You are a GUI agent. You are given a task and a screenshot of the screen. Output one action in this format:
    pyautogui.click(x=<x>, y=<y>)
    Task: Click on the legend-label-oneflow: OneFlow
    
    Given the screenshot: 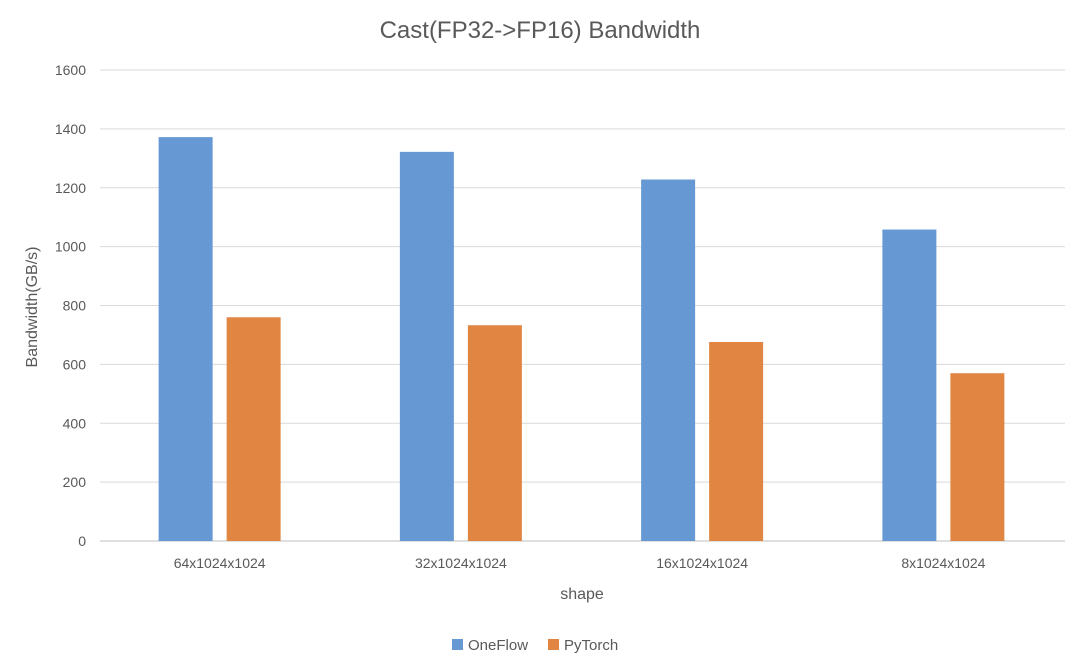 What is the action you would take?
    pyautogui.click(x=498, y=645)
    